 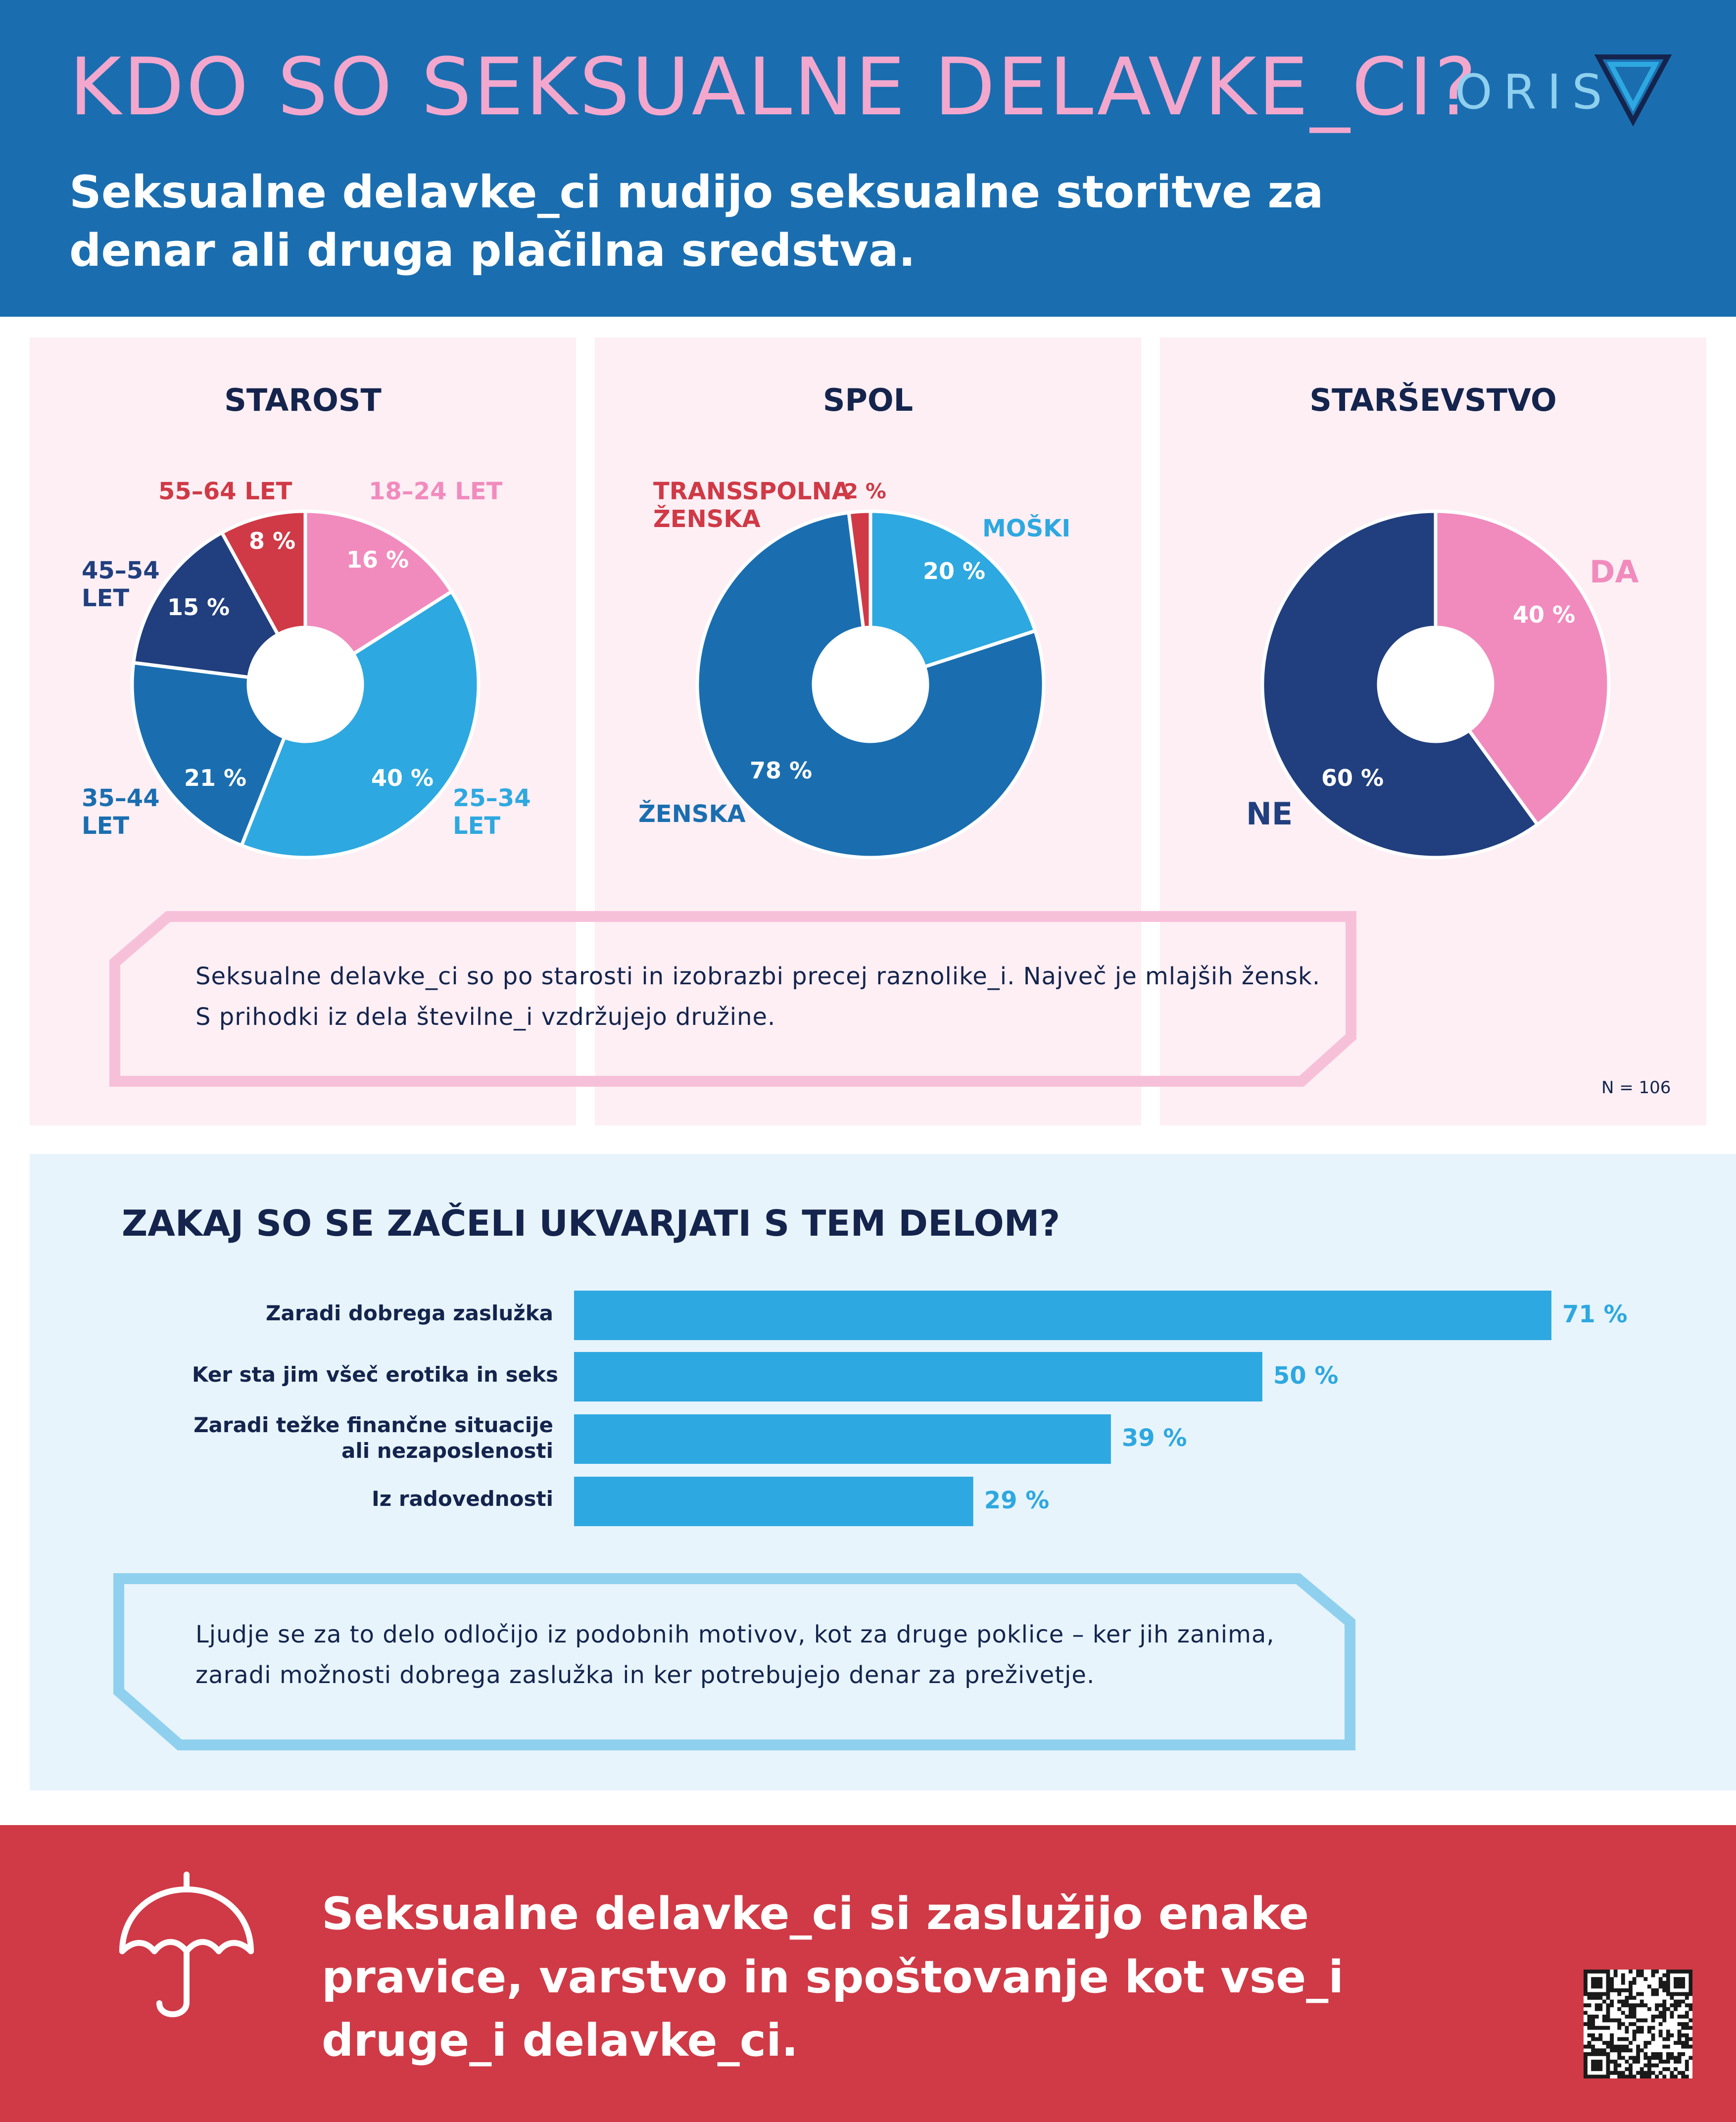 I want to click on motive-value-2: 50 %, so click(x=1306, y=1376).